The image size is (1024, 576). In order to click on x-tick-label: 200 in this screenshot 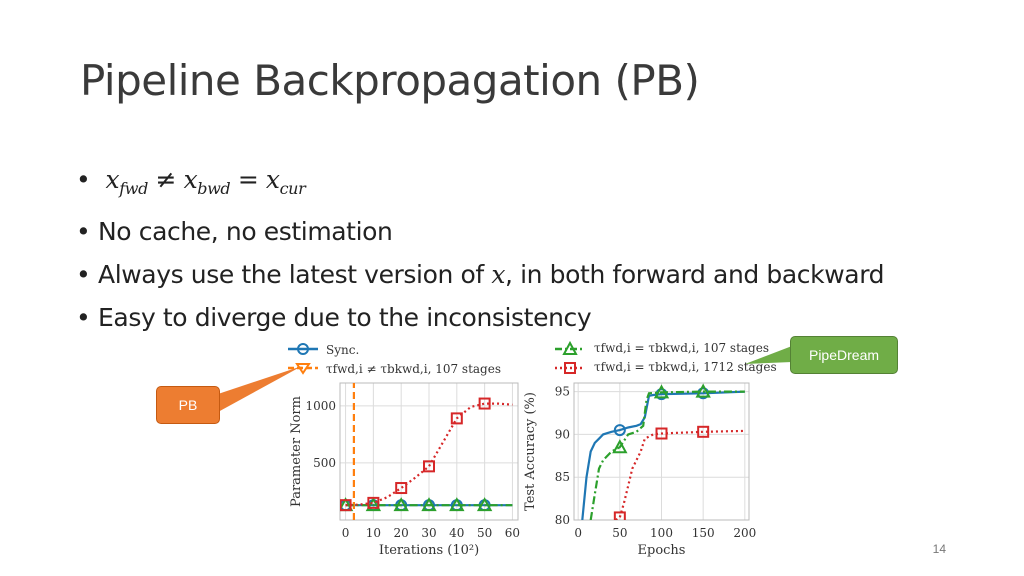, I will do `click(744, 533)`.